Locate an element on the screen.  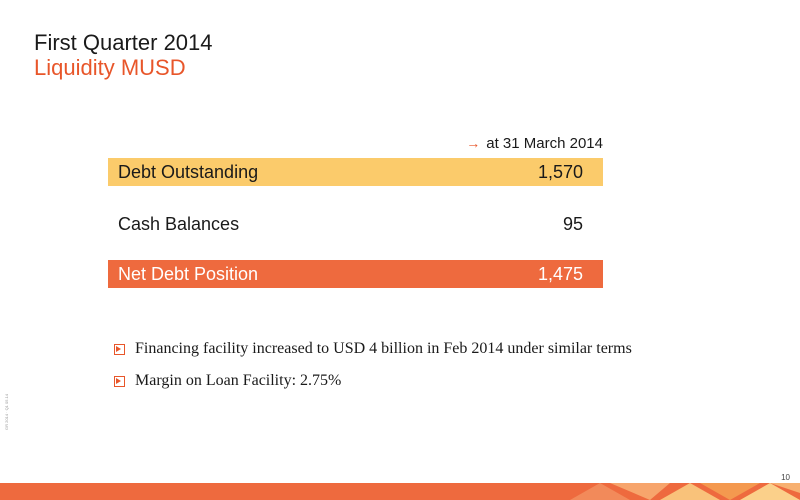
row-cash-balances: Cash Balances 95 is located at coordinates (355, 224).